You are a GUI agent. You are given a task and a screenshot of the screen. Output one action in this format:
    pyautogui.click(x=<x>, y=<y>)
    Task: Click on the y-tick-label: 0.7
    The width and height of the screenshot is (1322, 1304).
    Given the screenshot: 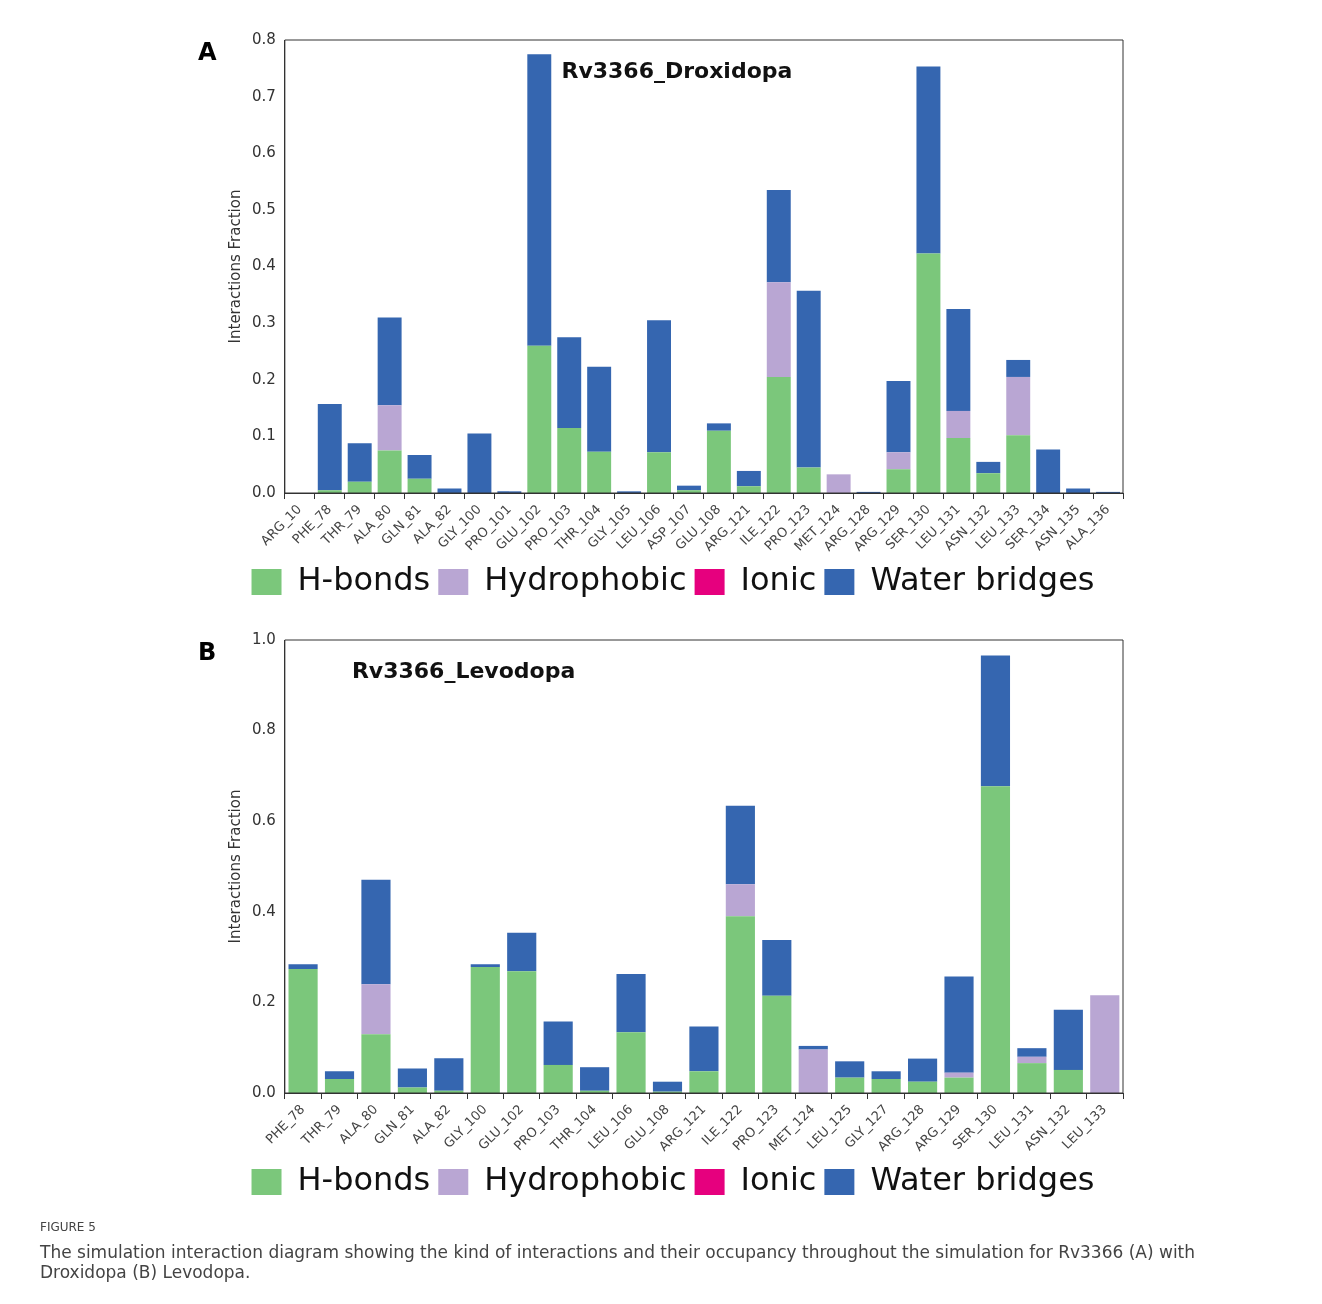 What is the action you would take?
    pyautogui.click(x=264, y=95)
    